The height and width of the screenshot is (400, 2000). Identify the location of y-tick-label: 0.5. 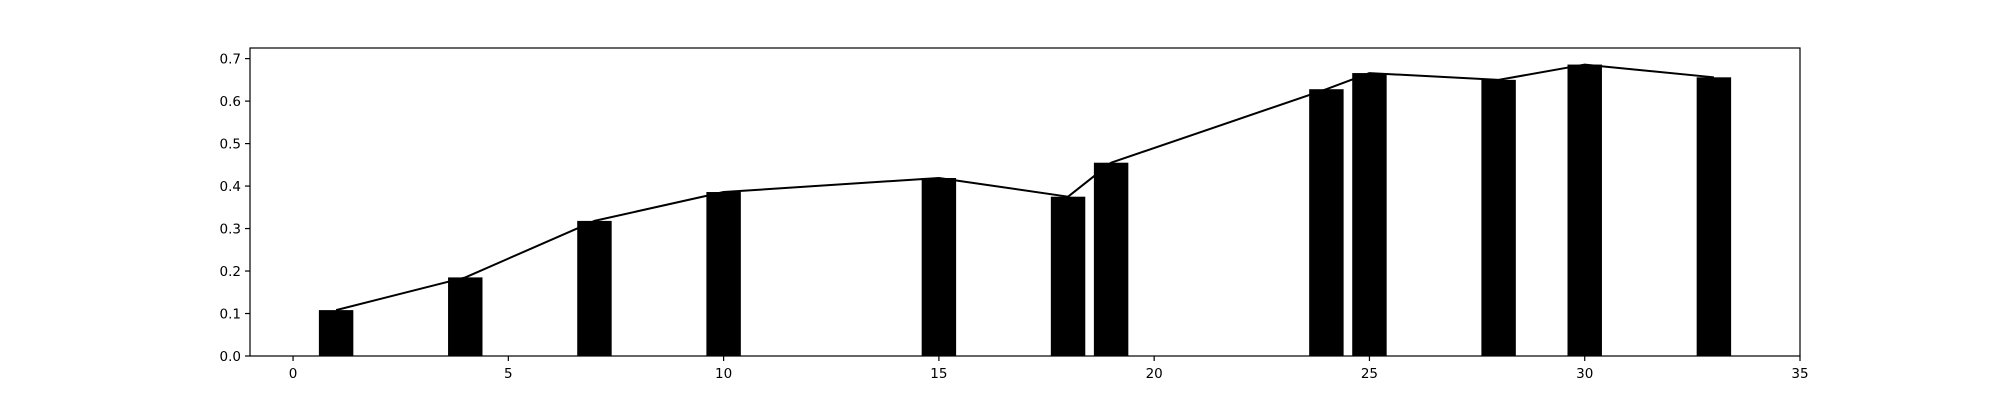
(230, 145).